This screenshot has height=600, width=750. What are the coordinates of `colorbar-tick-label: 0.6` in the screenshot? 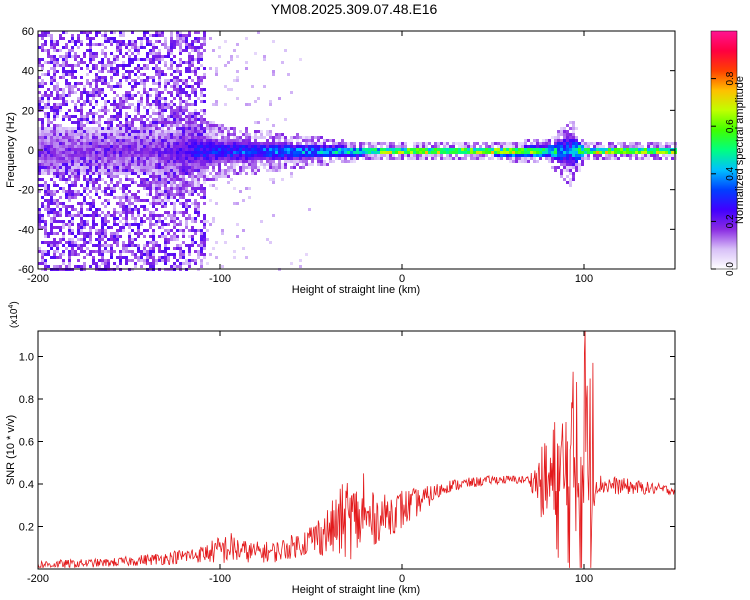 It's located at (730, 126).